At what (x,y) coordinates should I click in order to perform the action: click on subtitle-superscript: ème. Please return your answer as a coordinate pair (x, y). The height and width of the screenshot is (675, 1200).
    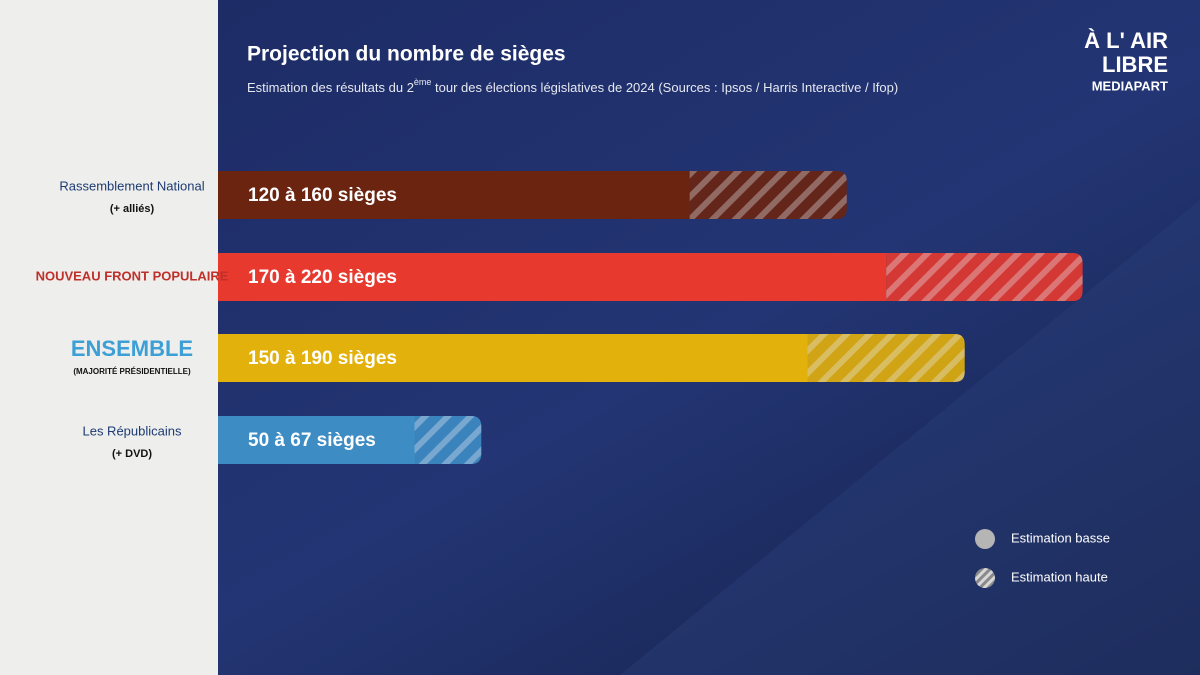
    Looking at the image, I should click on (423, 82).